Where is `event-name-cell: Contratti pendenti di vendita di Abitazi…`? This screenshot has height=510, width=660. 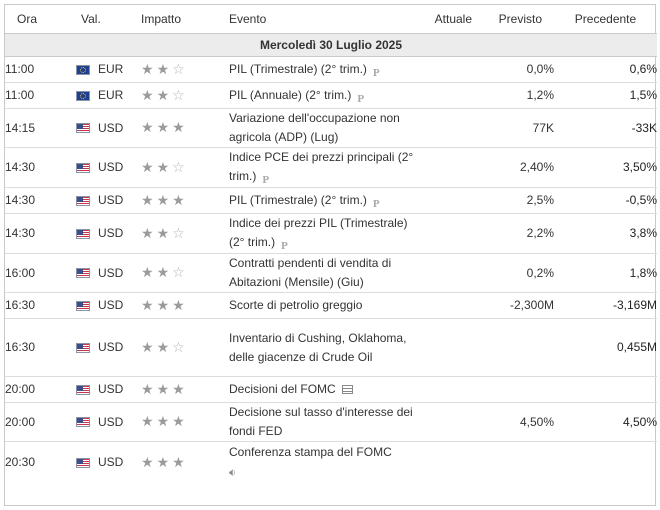 event-name-cell: Contratti pendenti di vendita di Abitazi… is located at coordinates (324, 273).